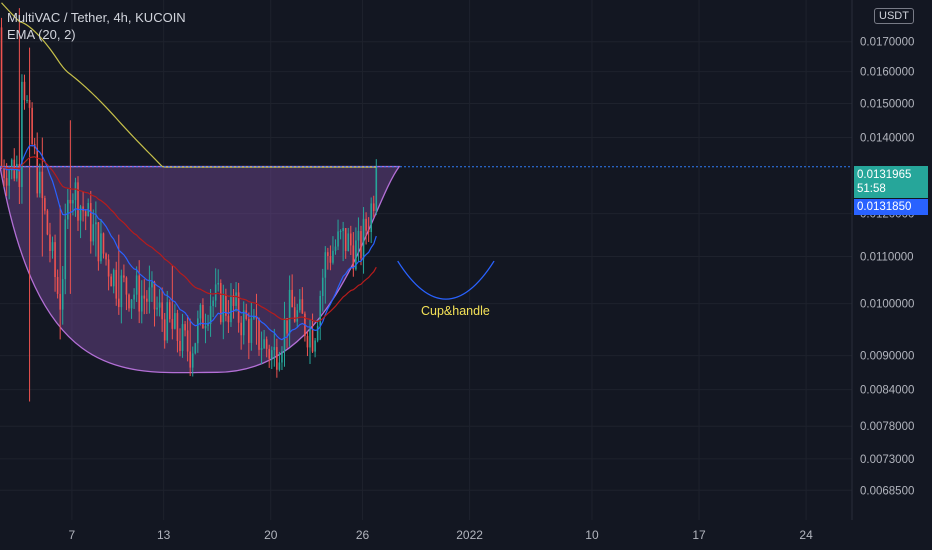 This screenshot has width=932, height=550. What do you see at coordinates (41, 34) in the screenshot?
I see `ema-indicator-label: EMA (20, 2)` at bounding box center [41, 34].